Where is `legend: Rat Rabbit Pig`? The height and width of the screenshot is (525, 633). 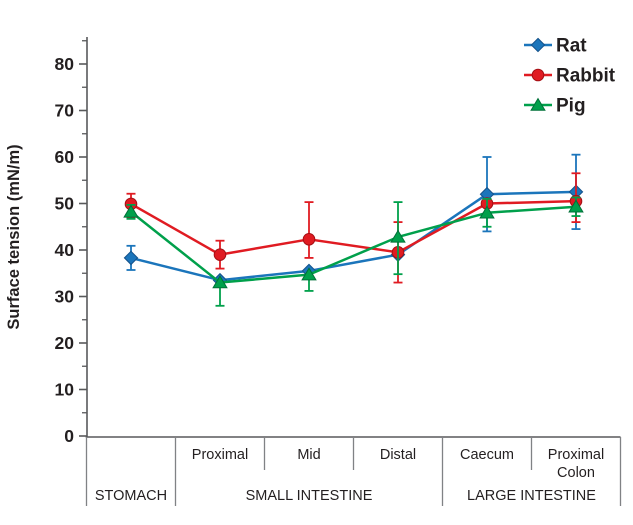 legend: Rat Rabbit Pig is located at coordinates (570, 76).